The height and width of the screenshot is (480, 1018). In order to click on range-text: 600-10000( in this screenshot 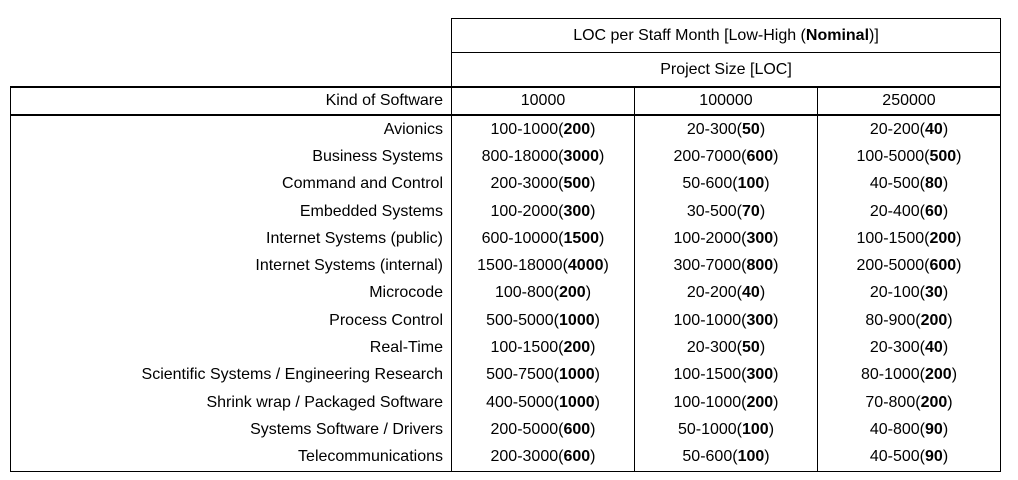, I will do `click(522, 238)`.